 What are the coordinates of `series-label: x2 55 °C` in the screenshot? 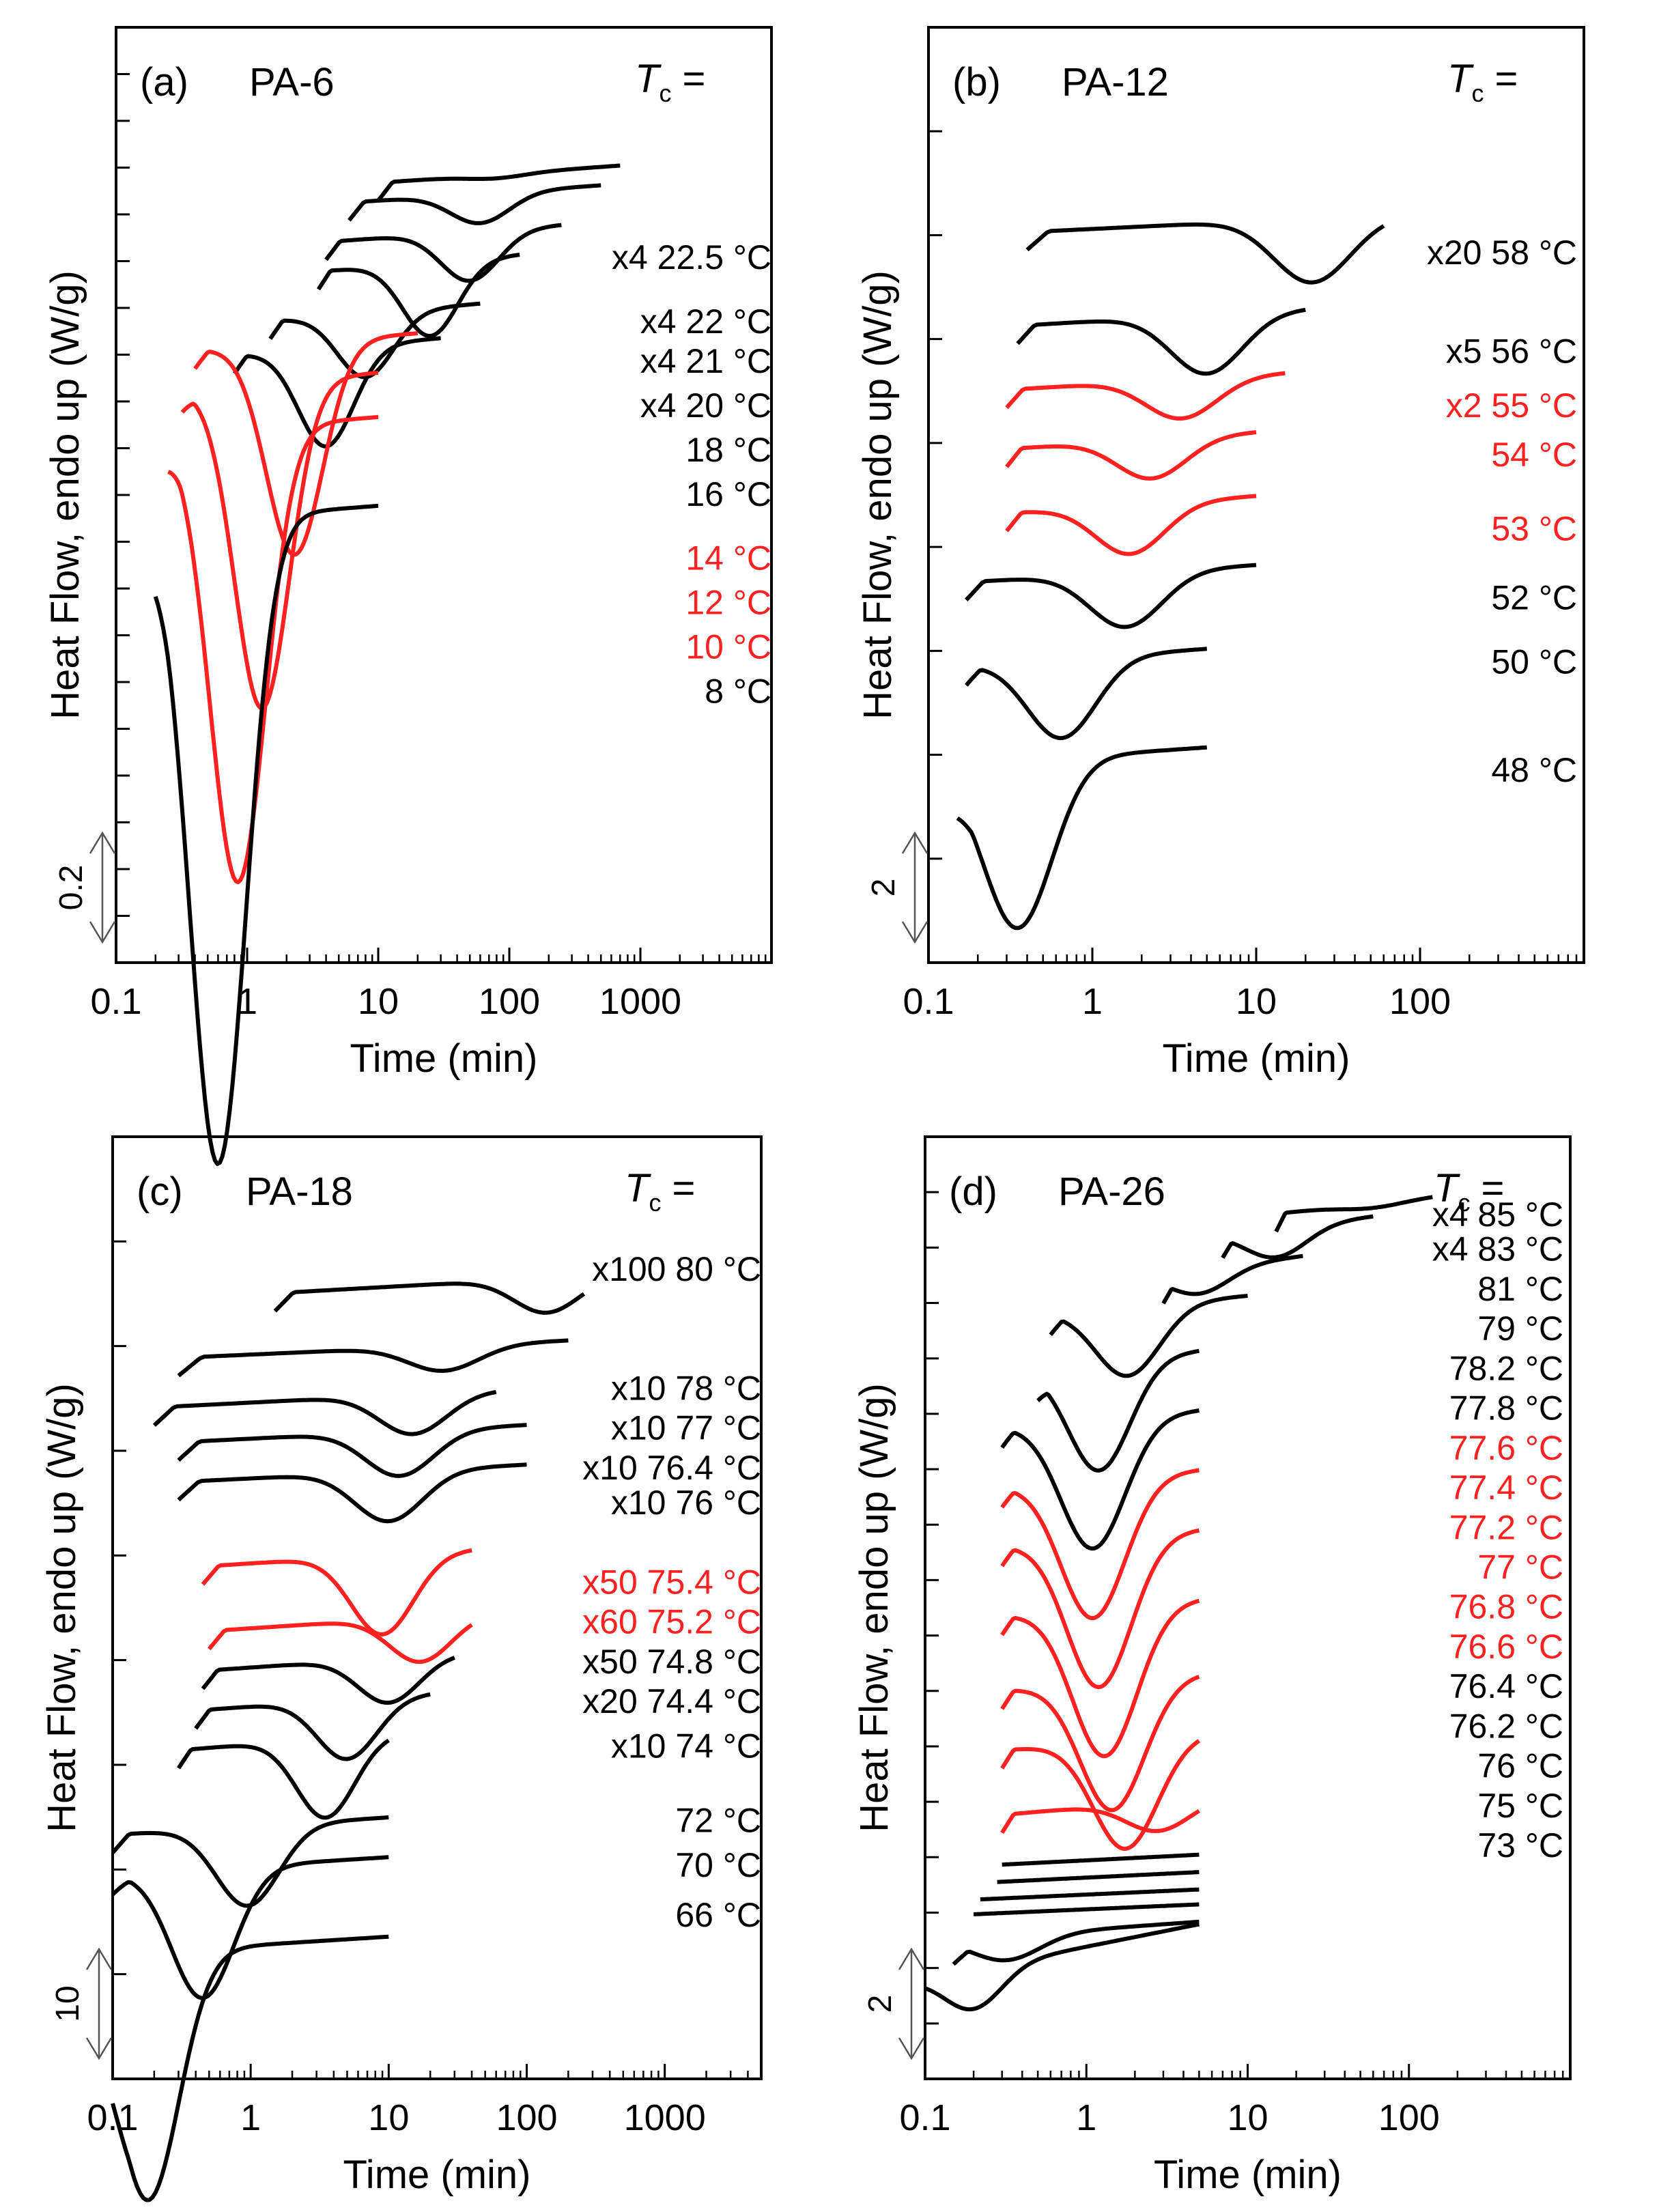 It's located at (1511, 405).